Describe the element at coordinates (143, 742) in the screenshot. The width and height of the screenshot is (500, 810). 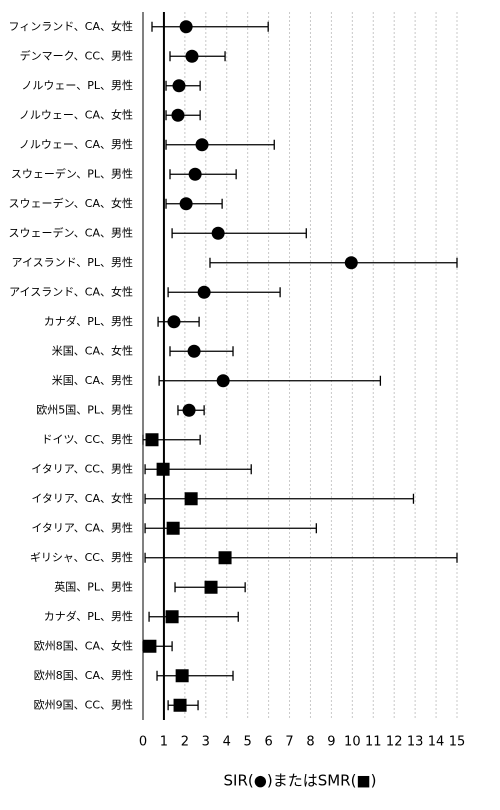
I see `x-tick-label: 0` at that location.